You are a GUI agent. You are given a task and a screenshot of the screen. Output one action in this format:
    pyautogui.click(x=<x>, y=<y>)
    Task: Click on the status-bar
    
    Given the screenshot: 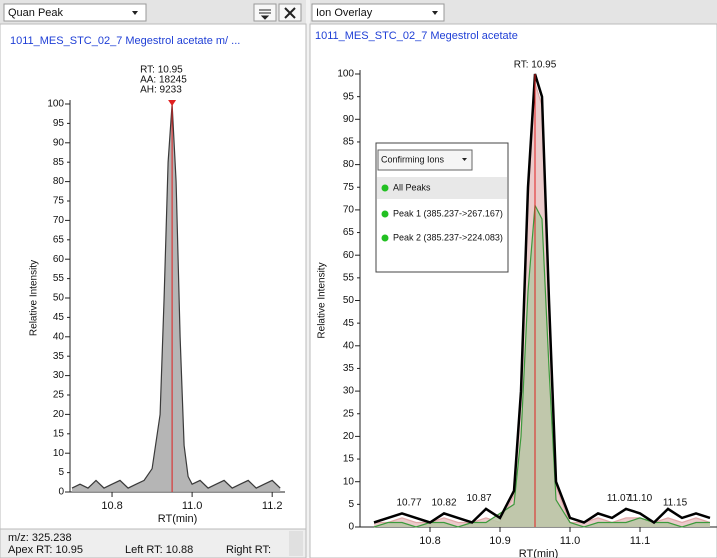 What is the action you would take?
    pyautogui.click(x=153, y=543)
    